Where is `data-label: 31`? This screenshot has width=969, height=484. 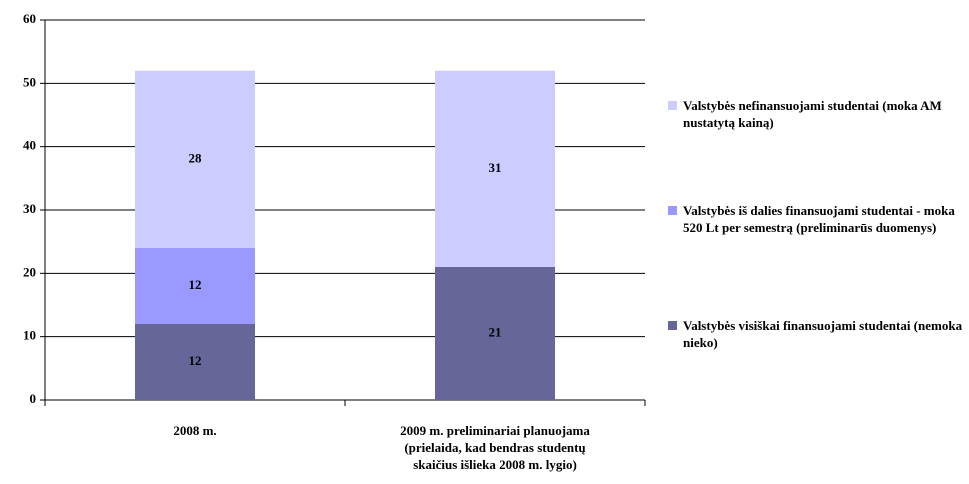
data-label: 31 is located at coordinates (495, 167).